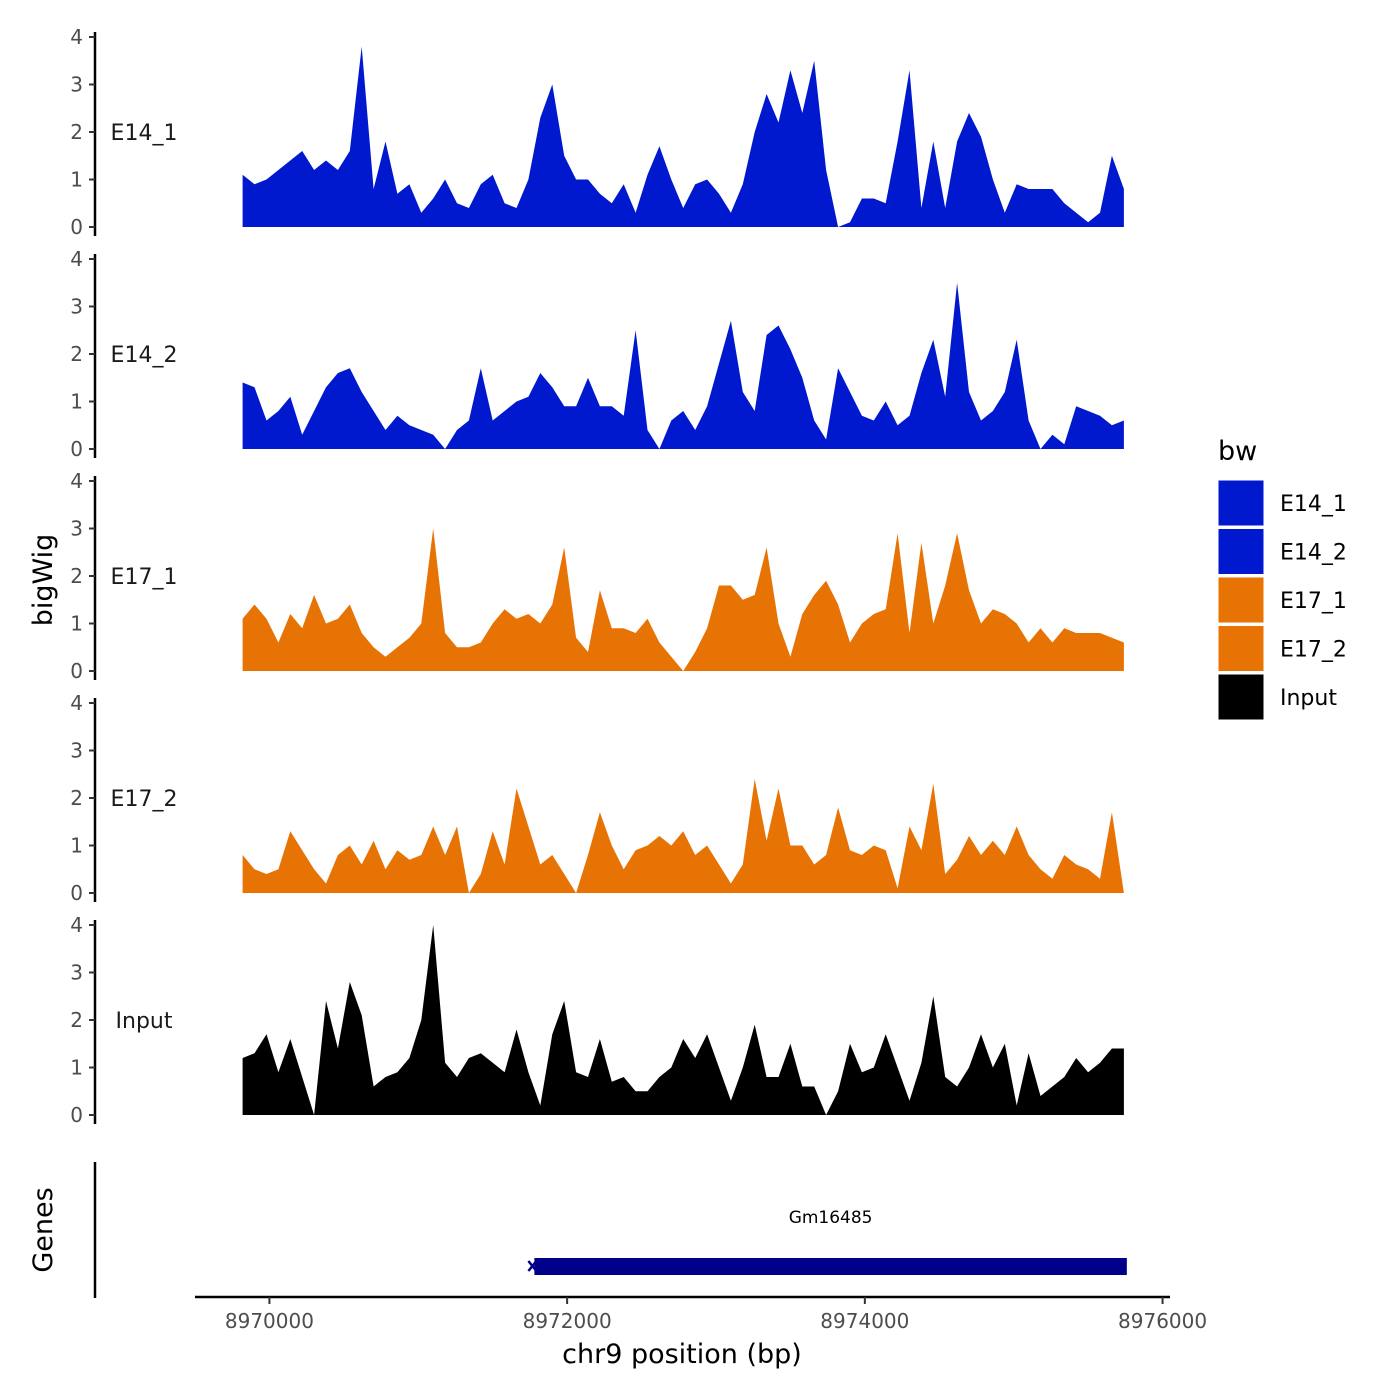 Image resolution: width=1400 pixels, height=1400 pixels. I want to click on legend-label: E17_1, so click(1313, 601).